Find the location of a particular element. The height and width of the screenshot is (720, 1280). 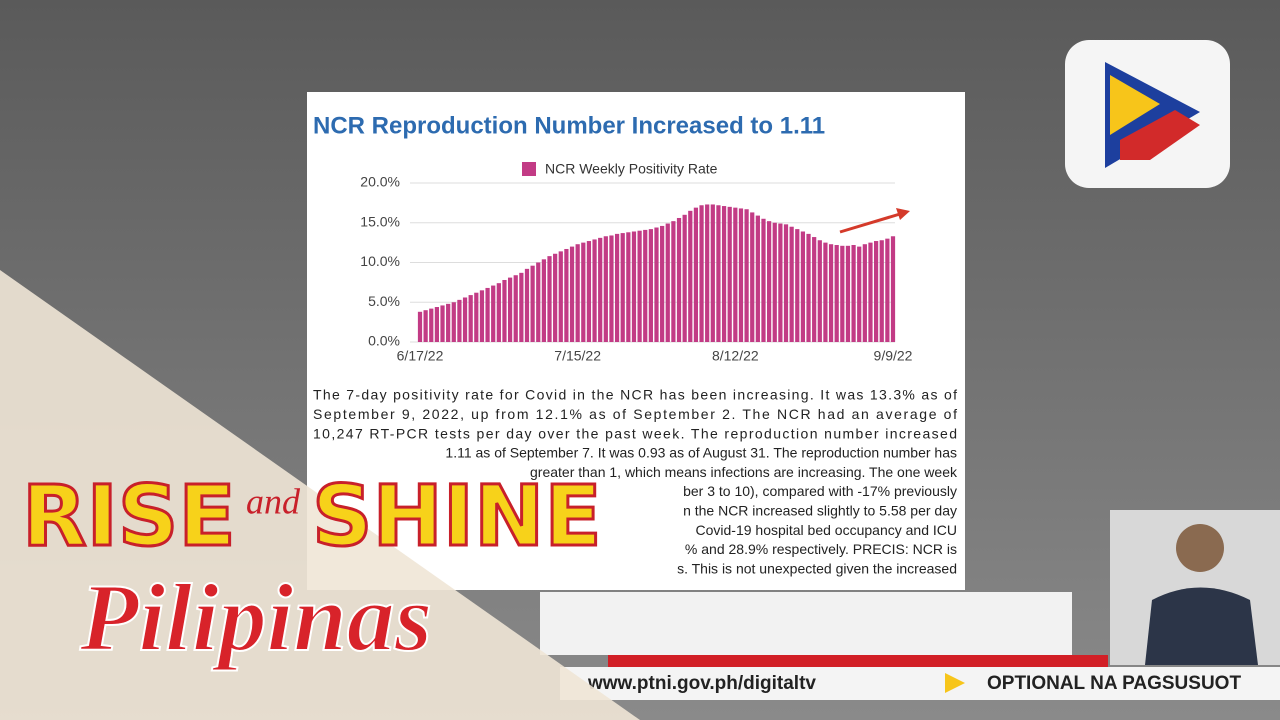

ticker-headline: OPTIONAL NA PAGSUSUOT is located at coordinates (1114, 683).